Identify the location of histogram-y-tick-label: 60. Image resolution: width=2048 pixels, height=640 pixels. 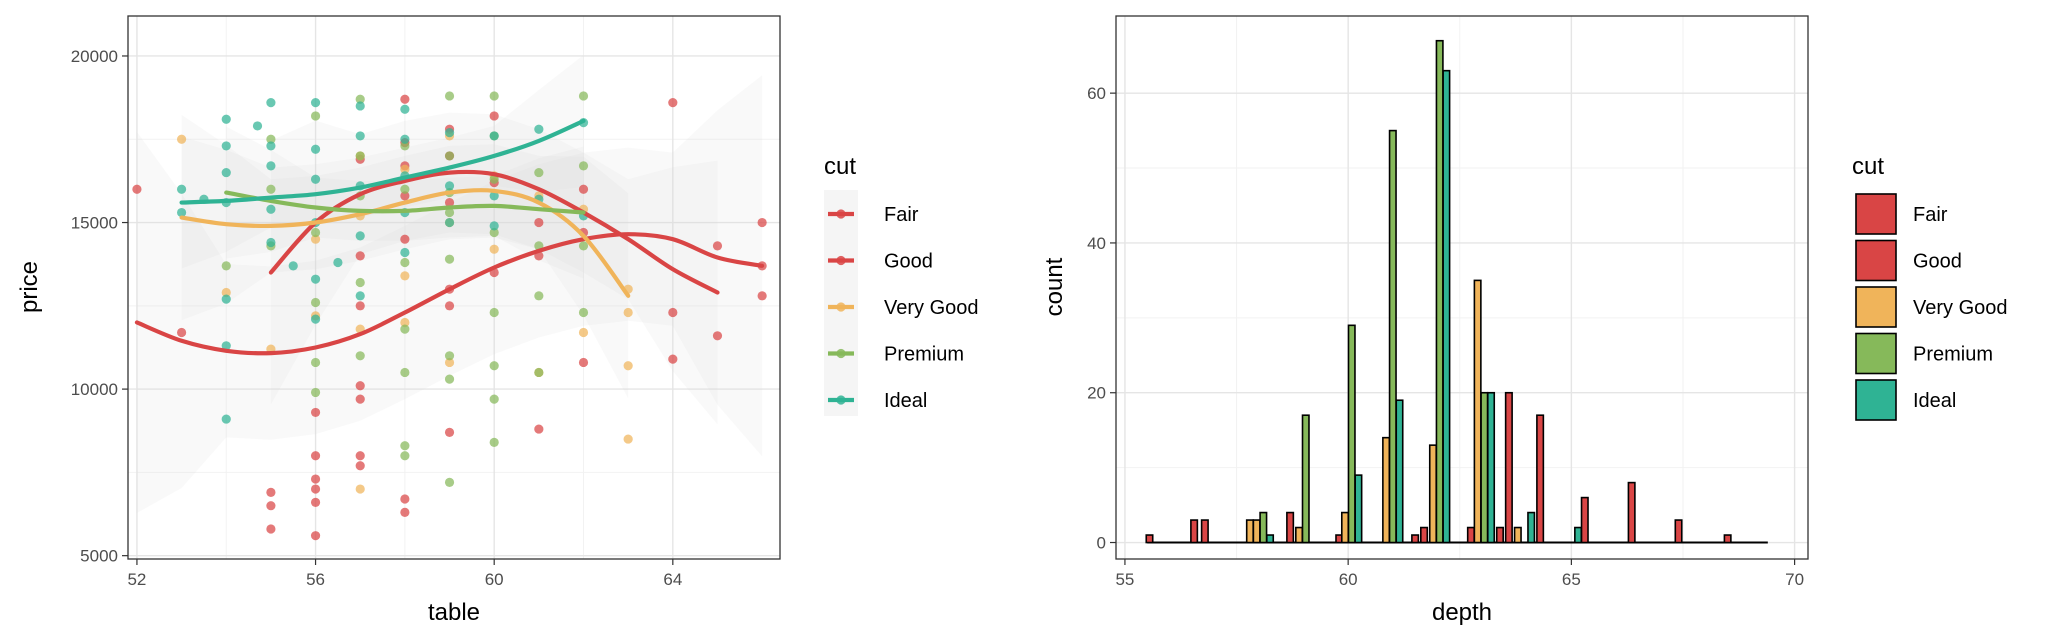
(1096, 93).